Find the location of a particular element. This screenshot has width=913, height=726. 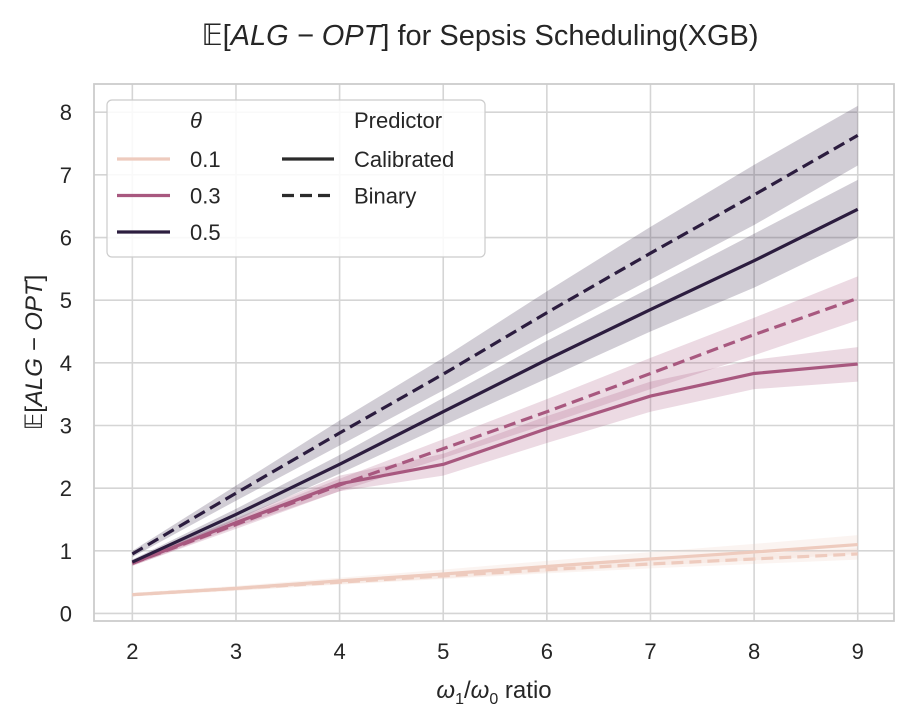

y-label-suffix: ] is located at coordinates (34, 278).